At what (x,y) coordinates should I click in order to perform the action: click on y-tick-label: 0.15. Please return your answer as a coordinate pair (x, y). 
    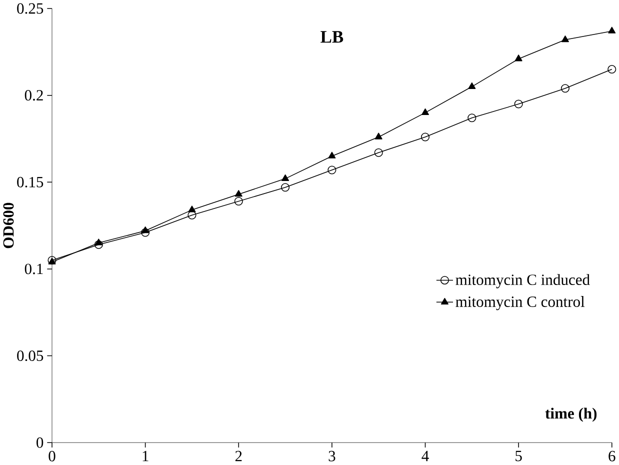
    Looking at the image, I should click on (30, 182).